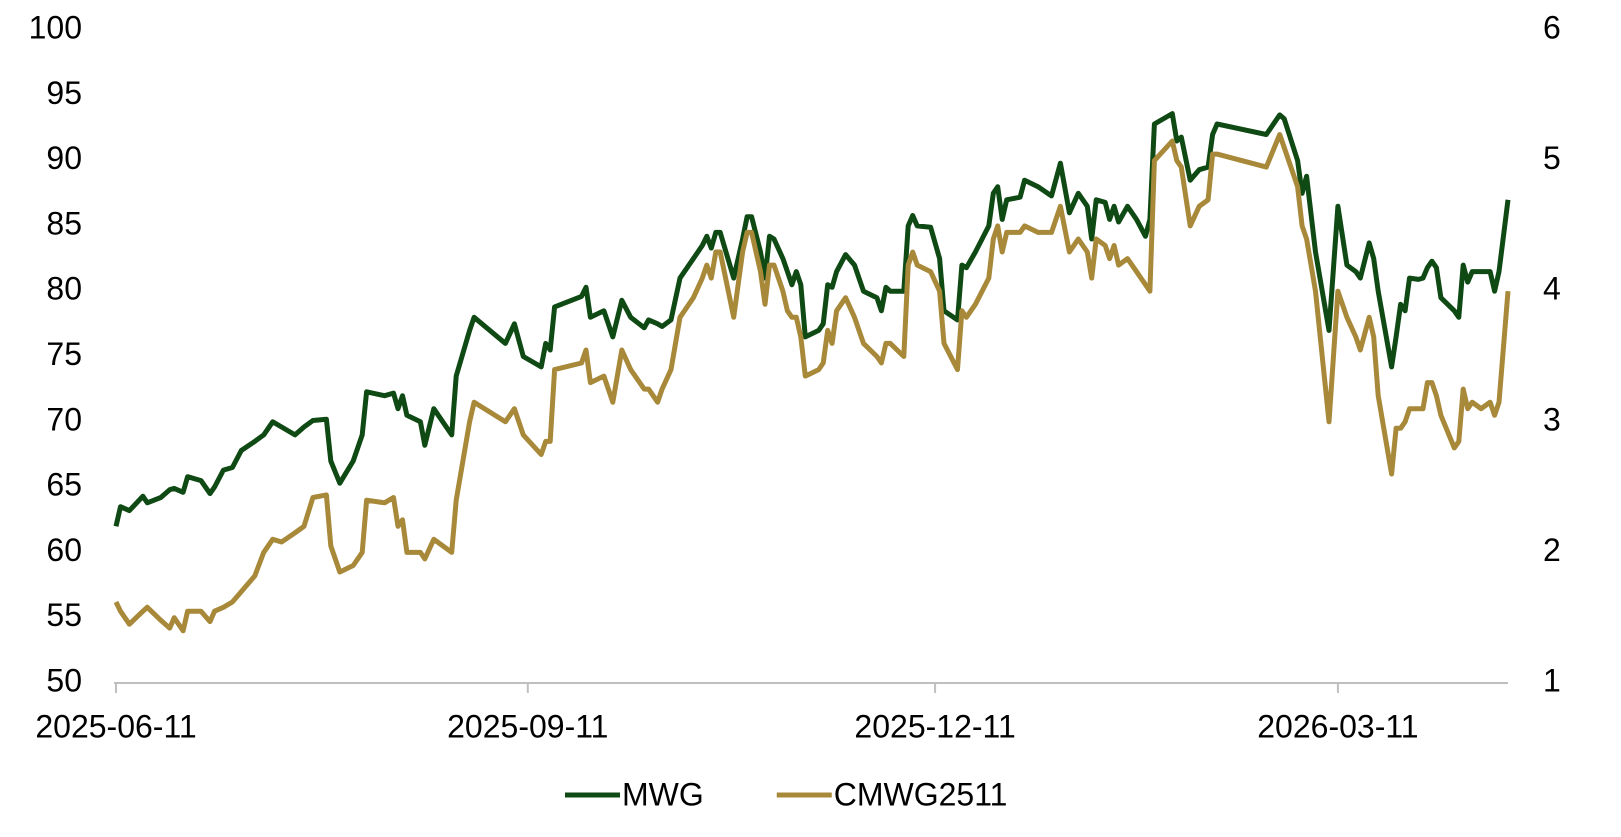 The image size is (1621, 837). What do you see at coordinates (64, 93) in the screenshot?
I see `y-tick-label: 95` at bounding box center [64, 93].